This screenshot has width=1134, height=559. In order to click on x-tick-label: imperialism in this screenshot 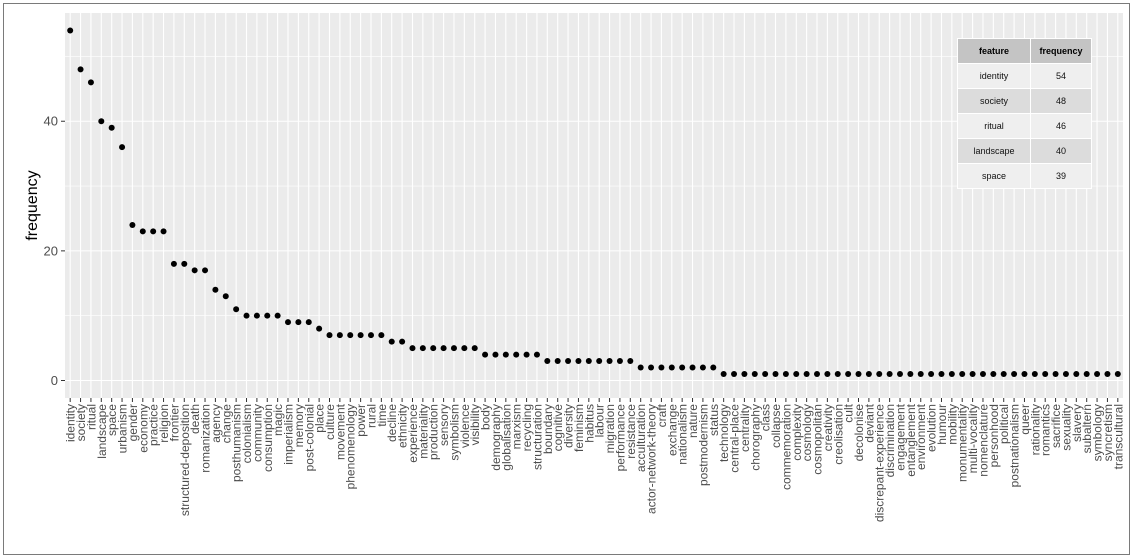, I will do `click(289, 434)`.